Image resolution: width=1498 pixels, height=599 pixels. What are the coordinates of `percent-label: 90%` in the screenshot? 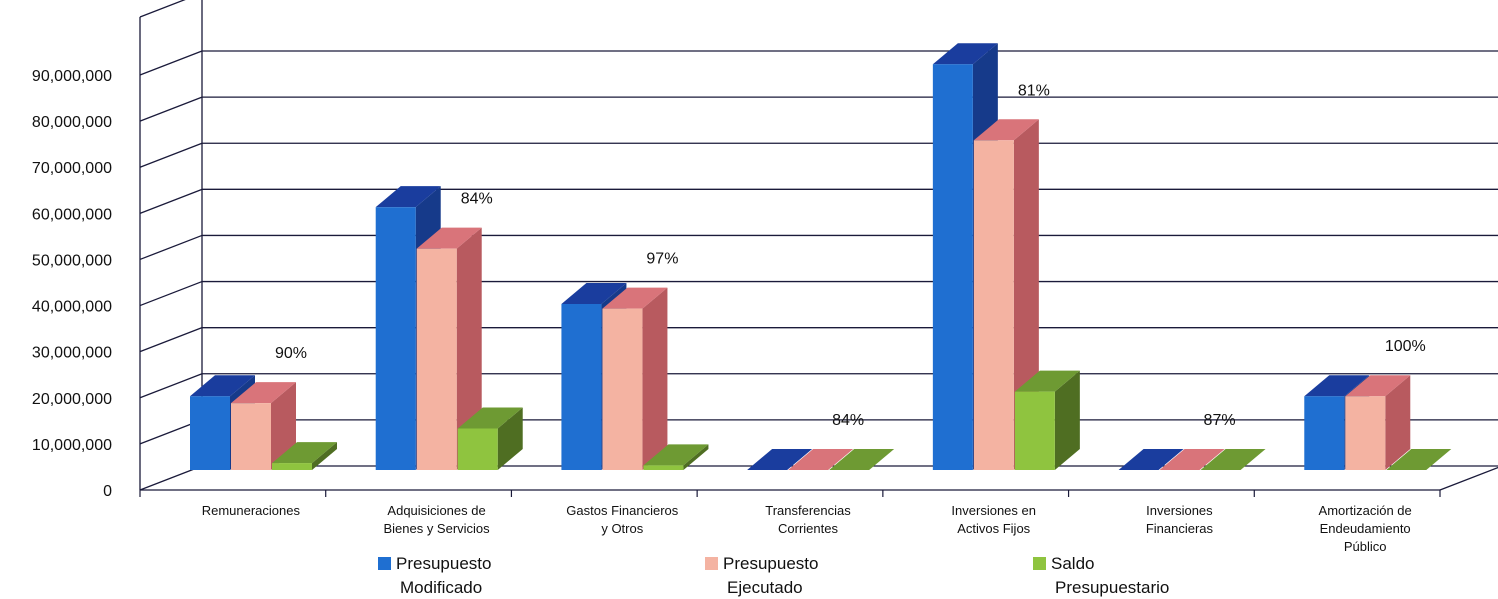 It's located at (291, 353).